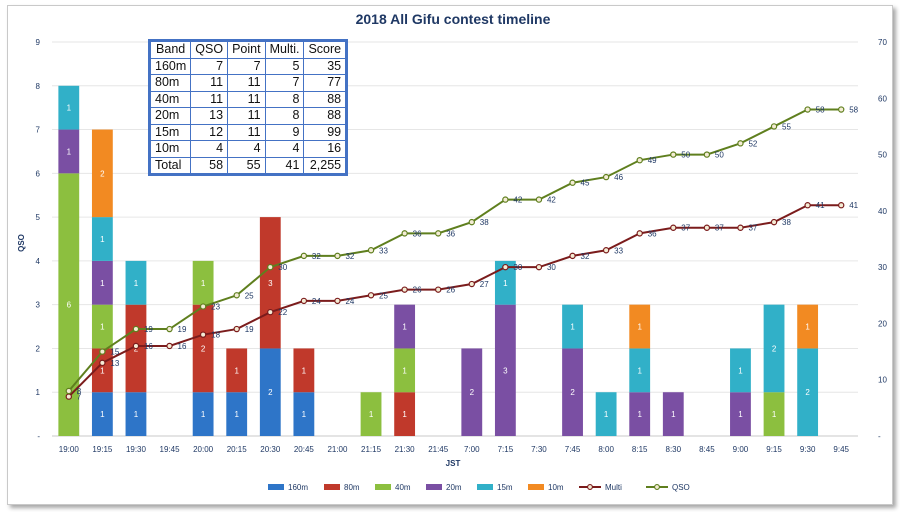 Image resolution: width=900 pixels, height=512 pixels. What do you see at coordinates (556, 487) in the screenshot?
I see `legend-entry: 10m` at bounding box center [556, 487].